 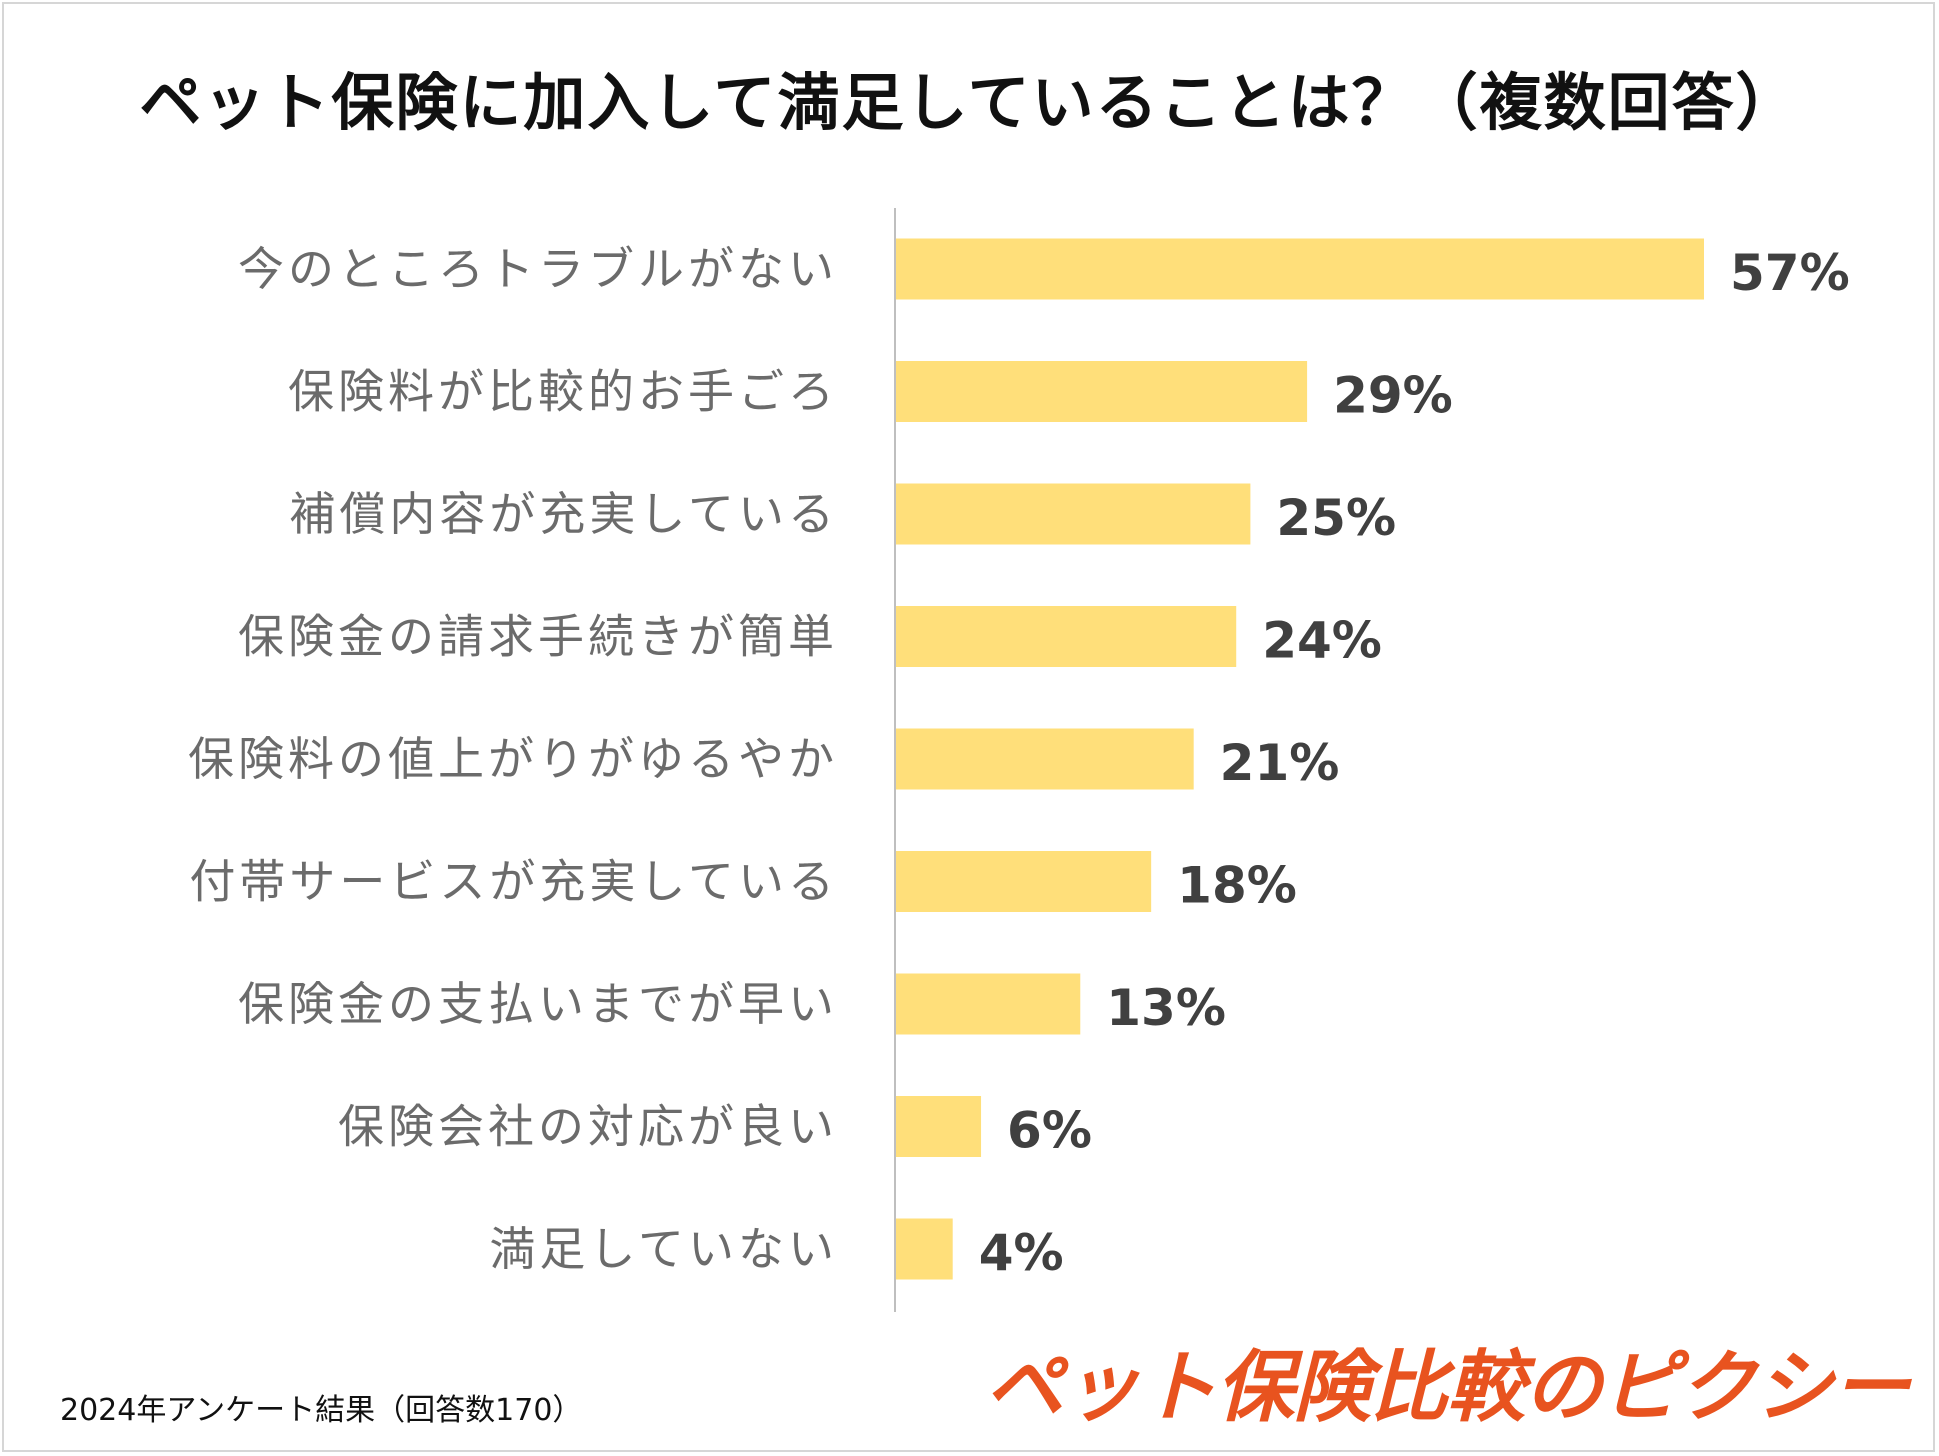 I want to click on value-label: 25%, so click(x=1336, y=518).